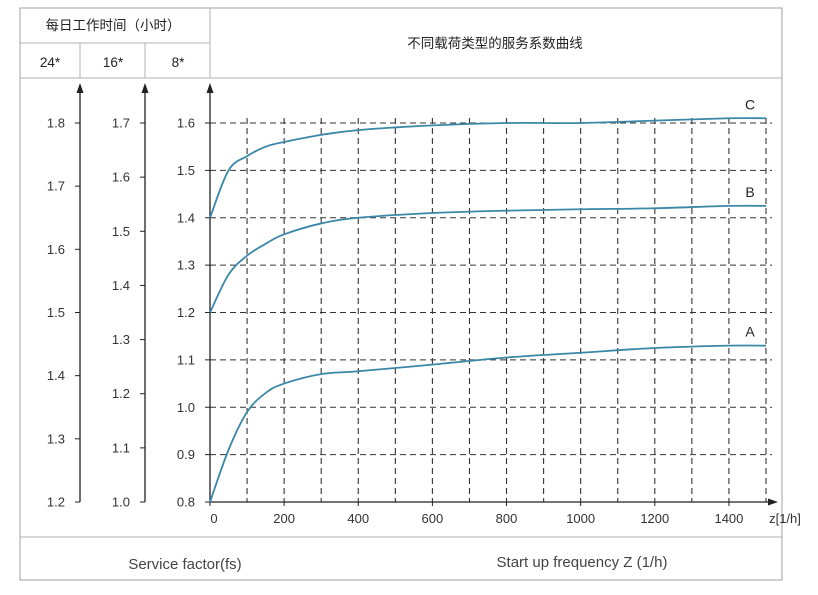 The width and height of the screenshot is (818, 595). I want to click on hours-per-day-title: 每日工作时间（小时）, so click(113, 25).